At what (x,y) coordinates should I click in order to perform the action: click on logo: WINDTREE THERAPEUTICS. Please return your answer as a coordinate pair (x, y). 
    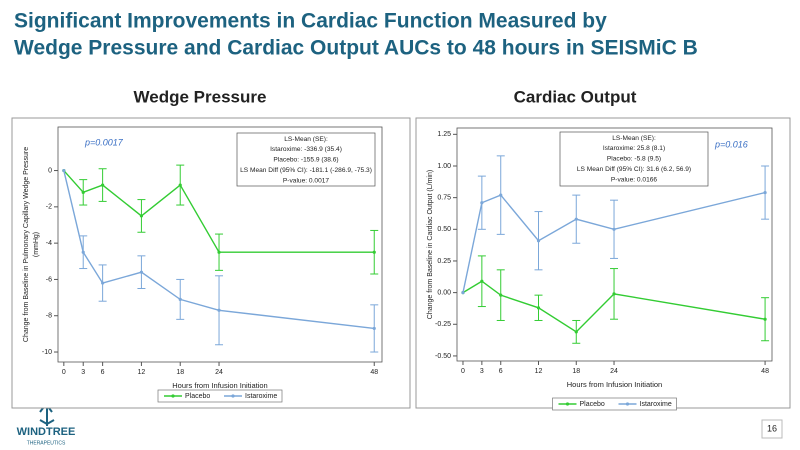
    Looking at the image, I should click on (46, 424).